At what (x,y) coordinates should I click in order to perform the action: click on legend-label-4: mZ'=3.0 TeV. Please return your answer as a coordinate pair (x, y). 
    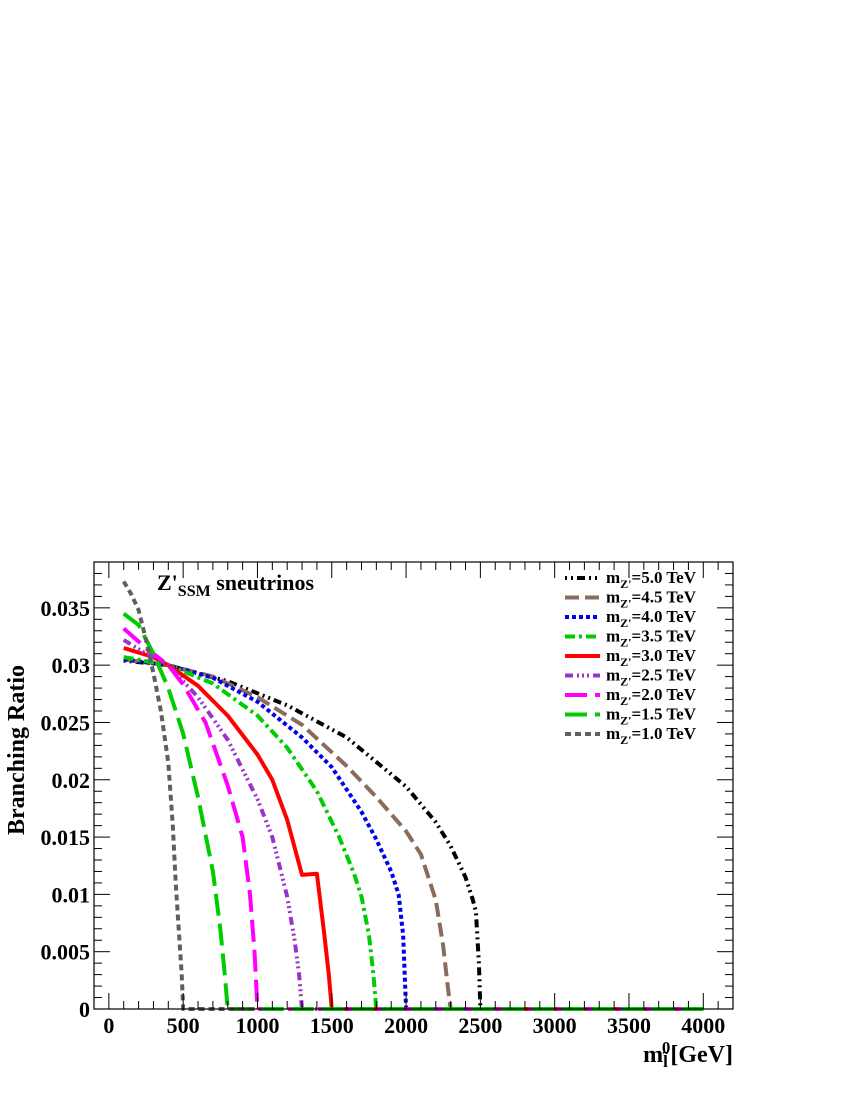
    Looking at the image, I should click on (651, 657).